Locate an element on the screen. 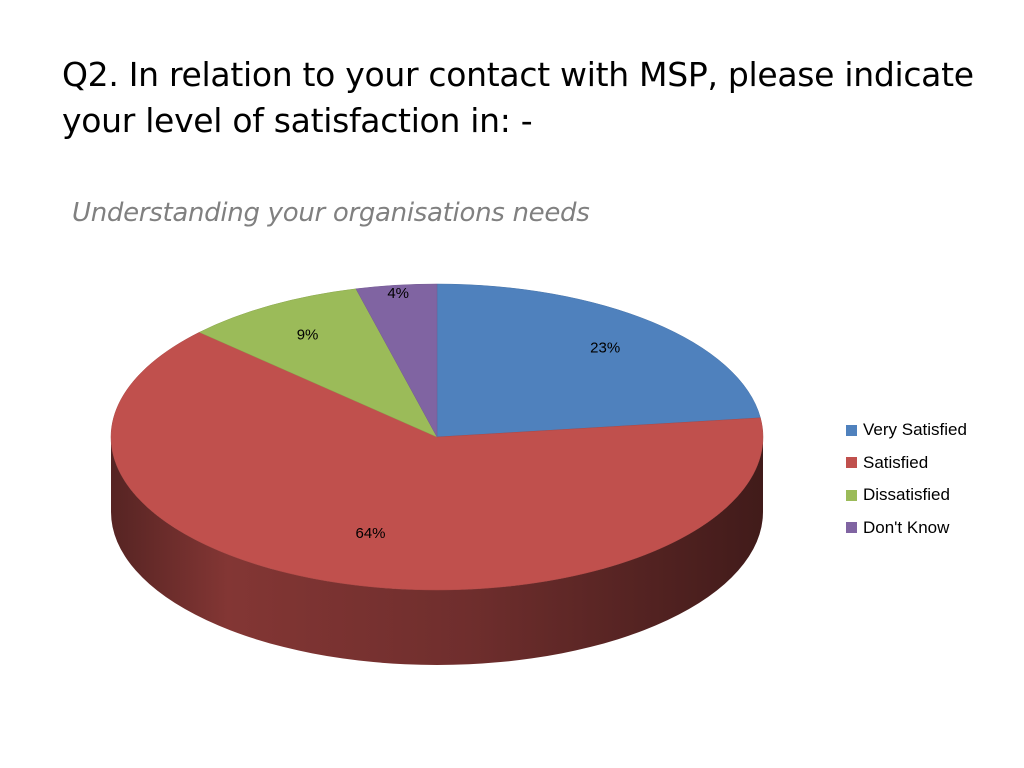 Image resolution: width=1024 pixels, height=768 pixels. legend-label: Satisfied is located at coordinates (896, 462).